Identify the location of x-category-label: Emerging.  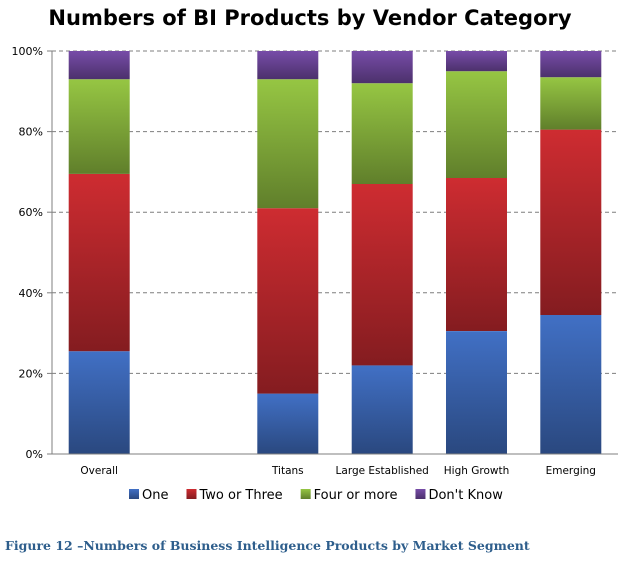
(571, 471).